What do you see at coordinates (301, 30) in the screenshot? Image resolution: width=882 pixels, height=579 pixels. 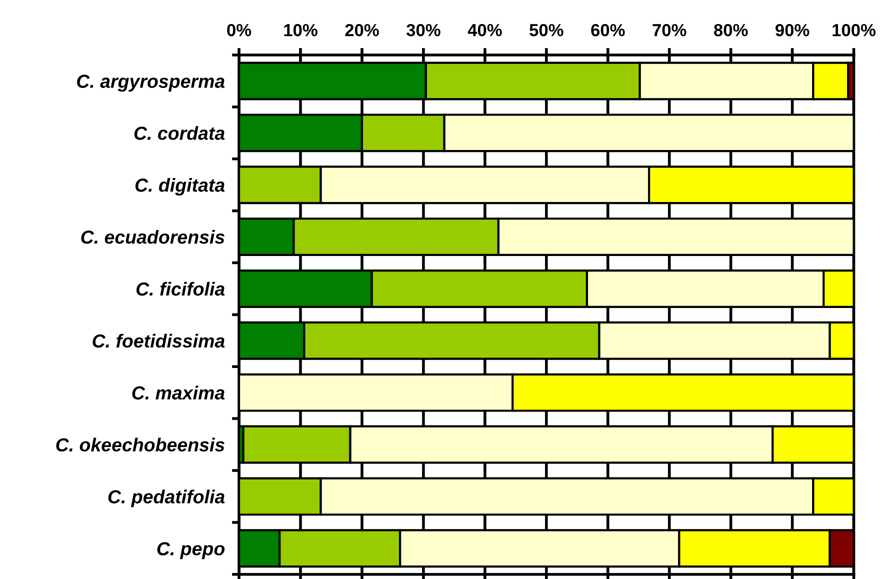 I see `x-tick-label: 10%` at bounding box center [301, 30].